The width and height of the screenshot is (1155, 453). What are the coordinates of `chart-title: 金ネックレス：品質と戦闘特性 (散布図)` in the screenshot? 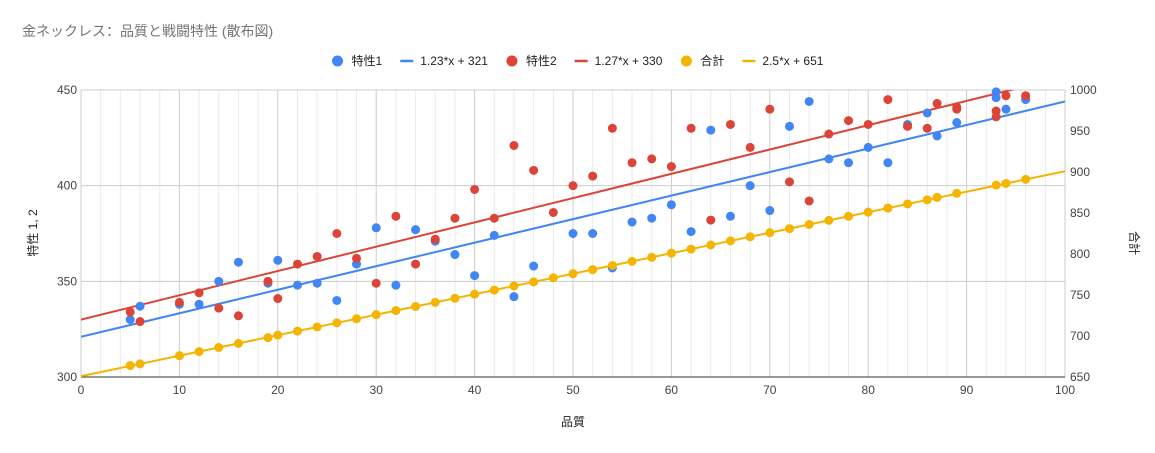 It's located at (147, 31).